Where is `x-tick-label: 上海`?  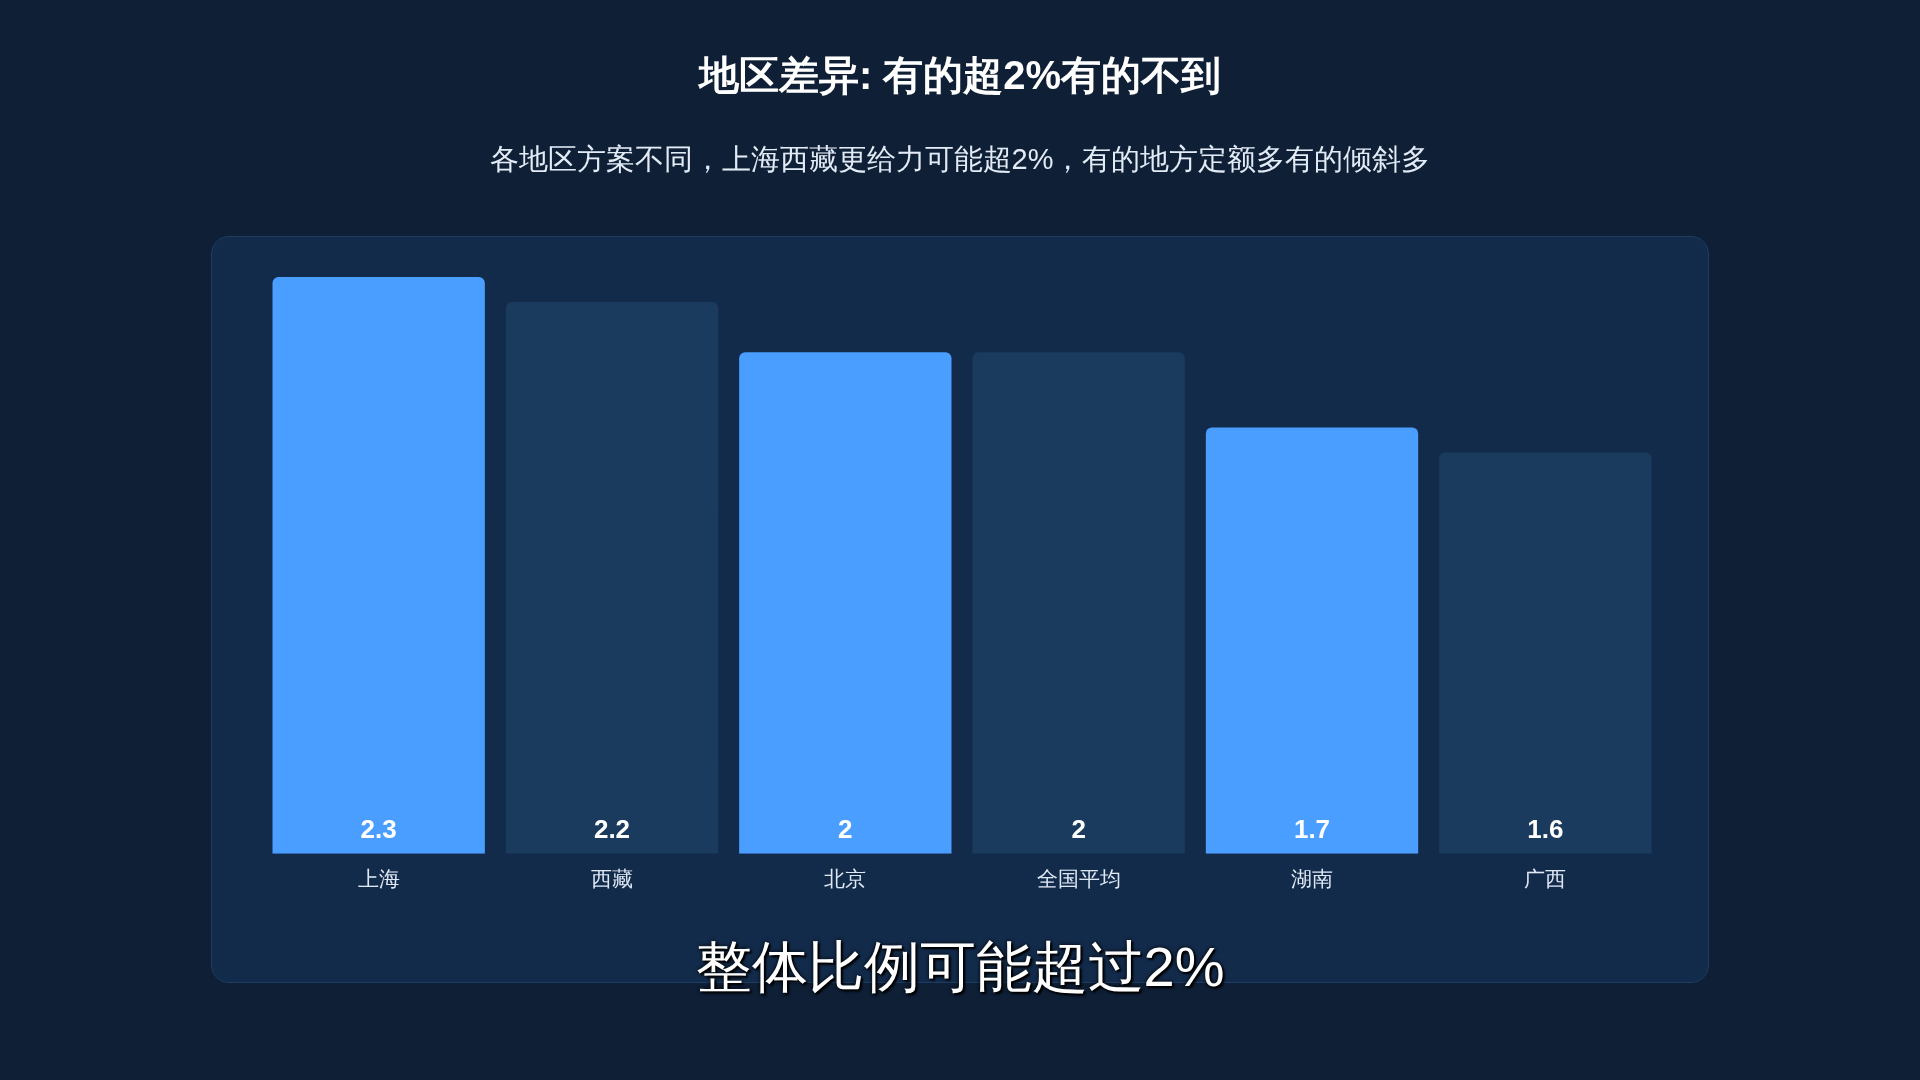 x-tick-label: 上海 is located at coordinates (378, 879).